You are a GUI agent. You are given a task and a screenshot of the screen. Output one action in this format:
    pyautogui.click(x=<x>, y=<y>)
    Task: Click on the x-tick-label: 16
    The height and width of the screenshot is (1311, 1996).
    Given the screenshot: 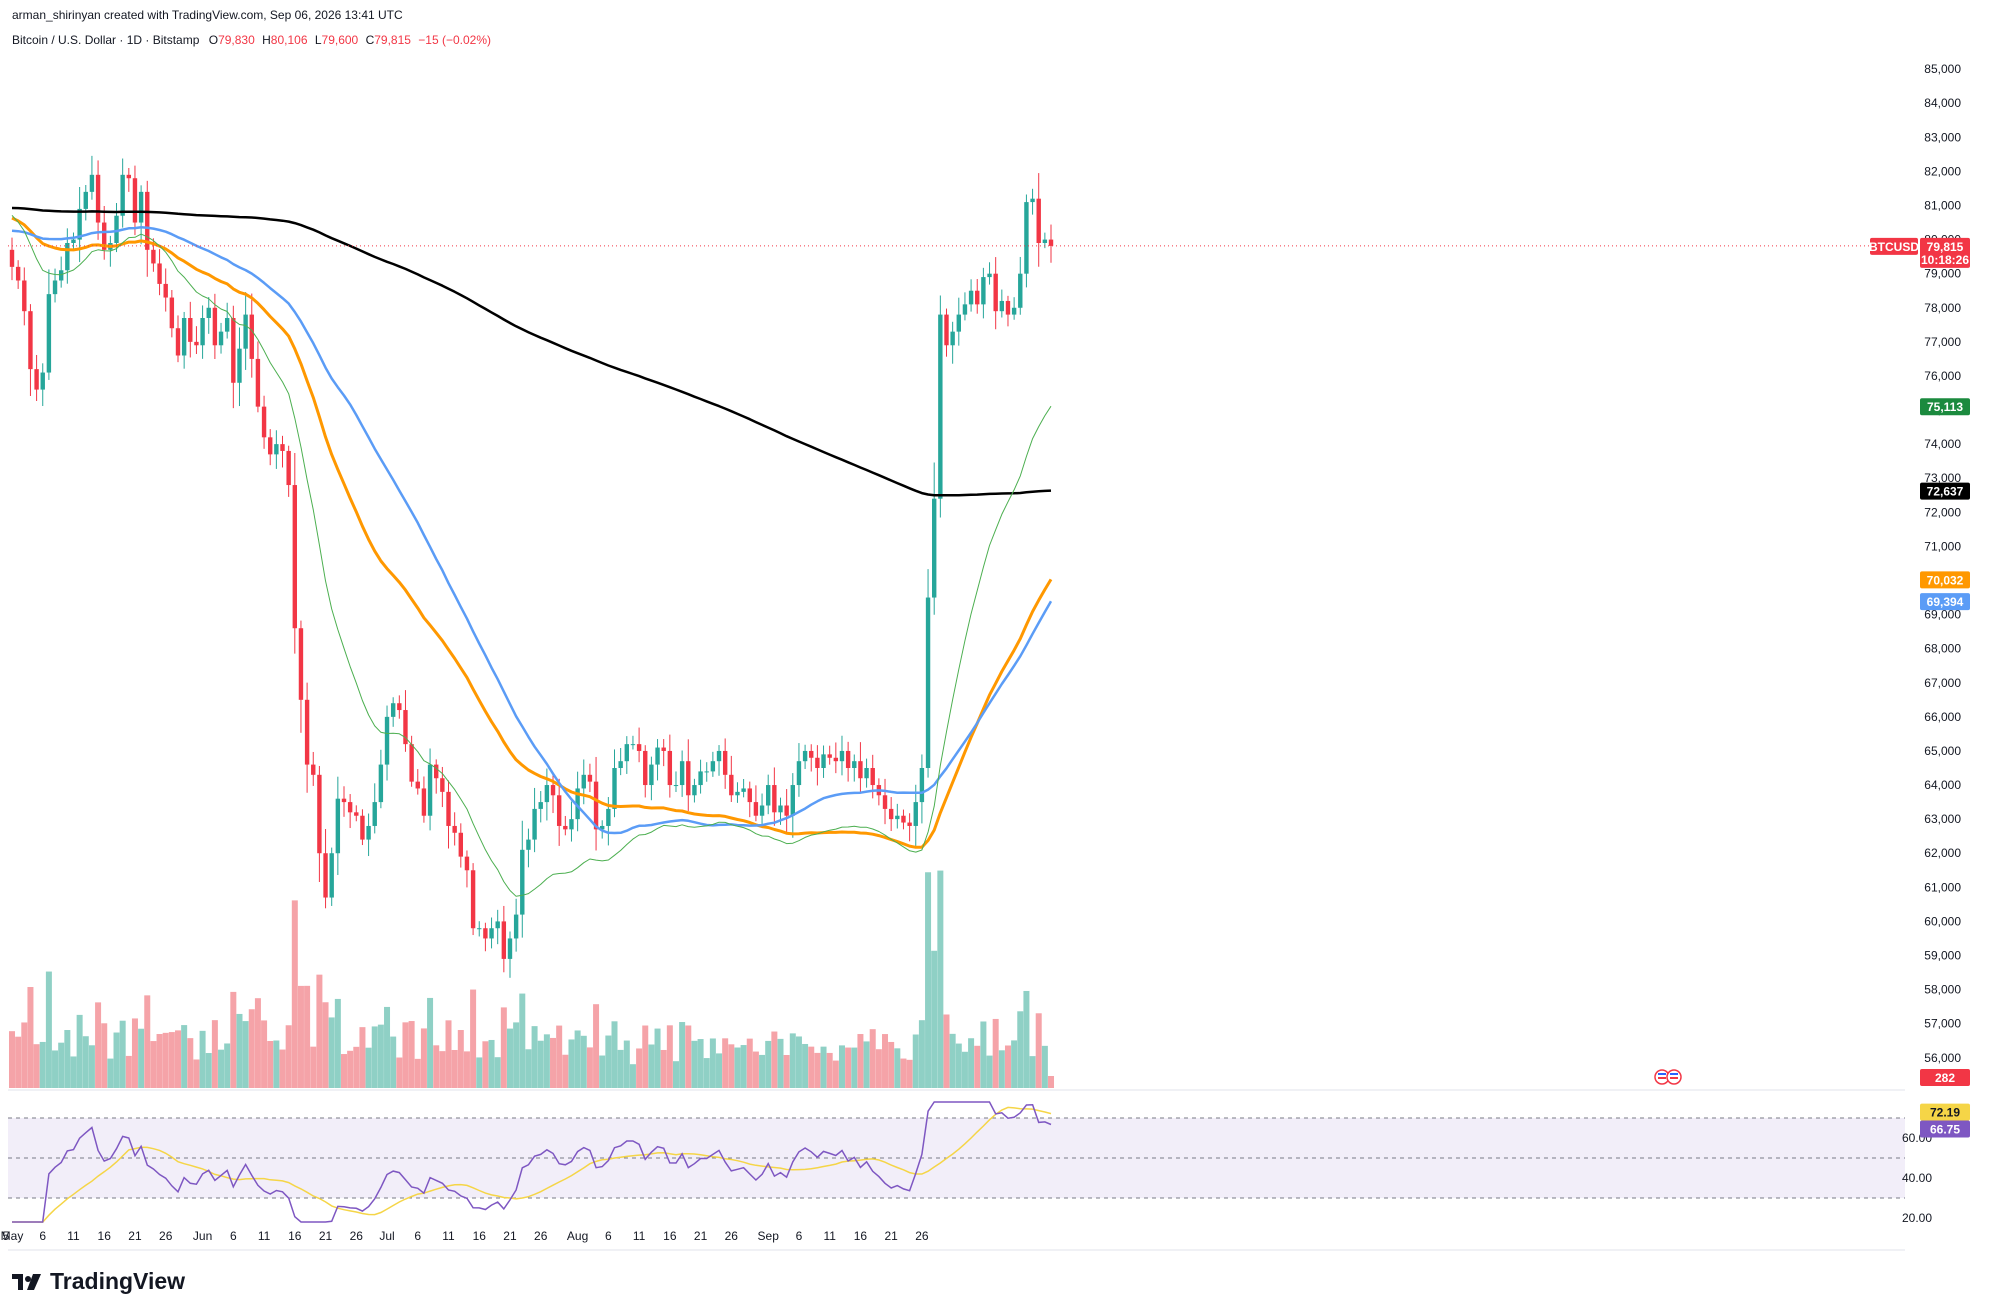 What is the action you would take?
    pyautogui.click(x=105, y=1236)
    